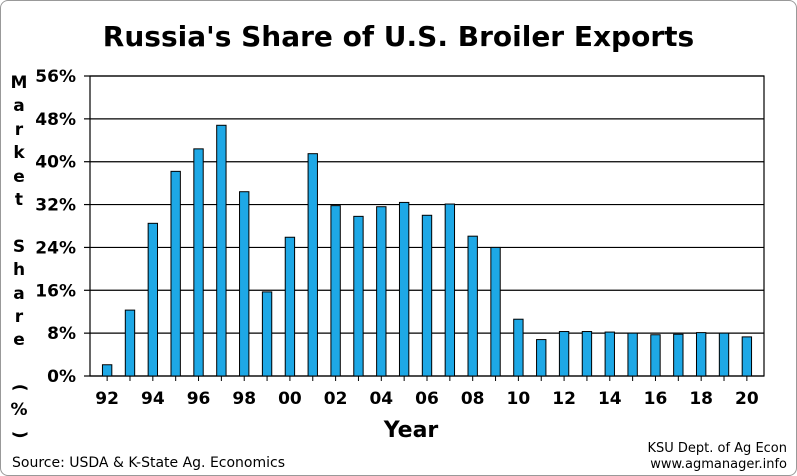  Describe the element at coordinates (411, 430) in the screenshot. I see `x-axis-label: Year` at that location.